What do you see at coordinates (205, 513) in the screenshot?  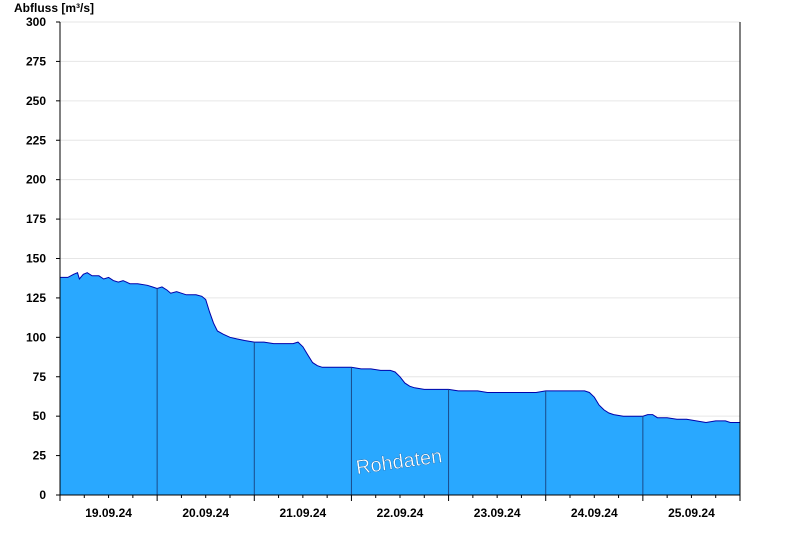 I see `x-tick-label: 20.09.24` at bounding box center [205, 513].